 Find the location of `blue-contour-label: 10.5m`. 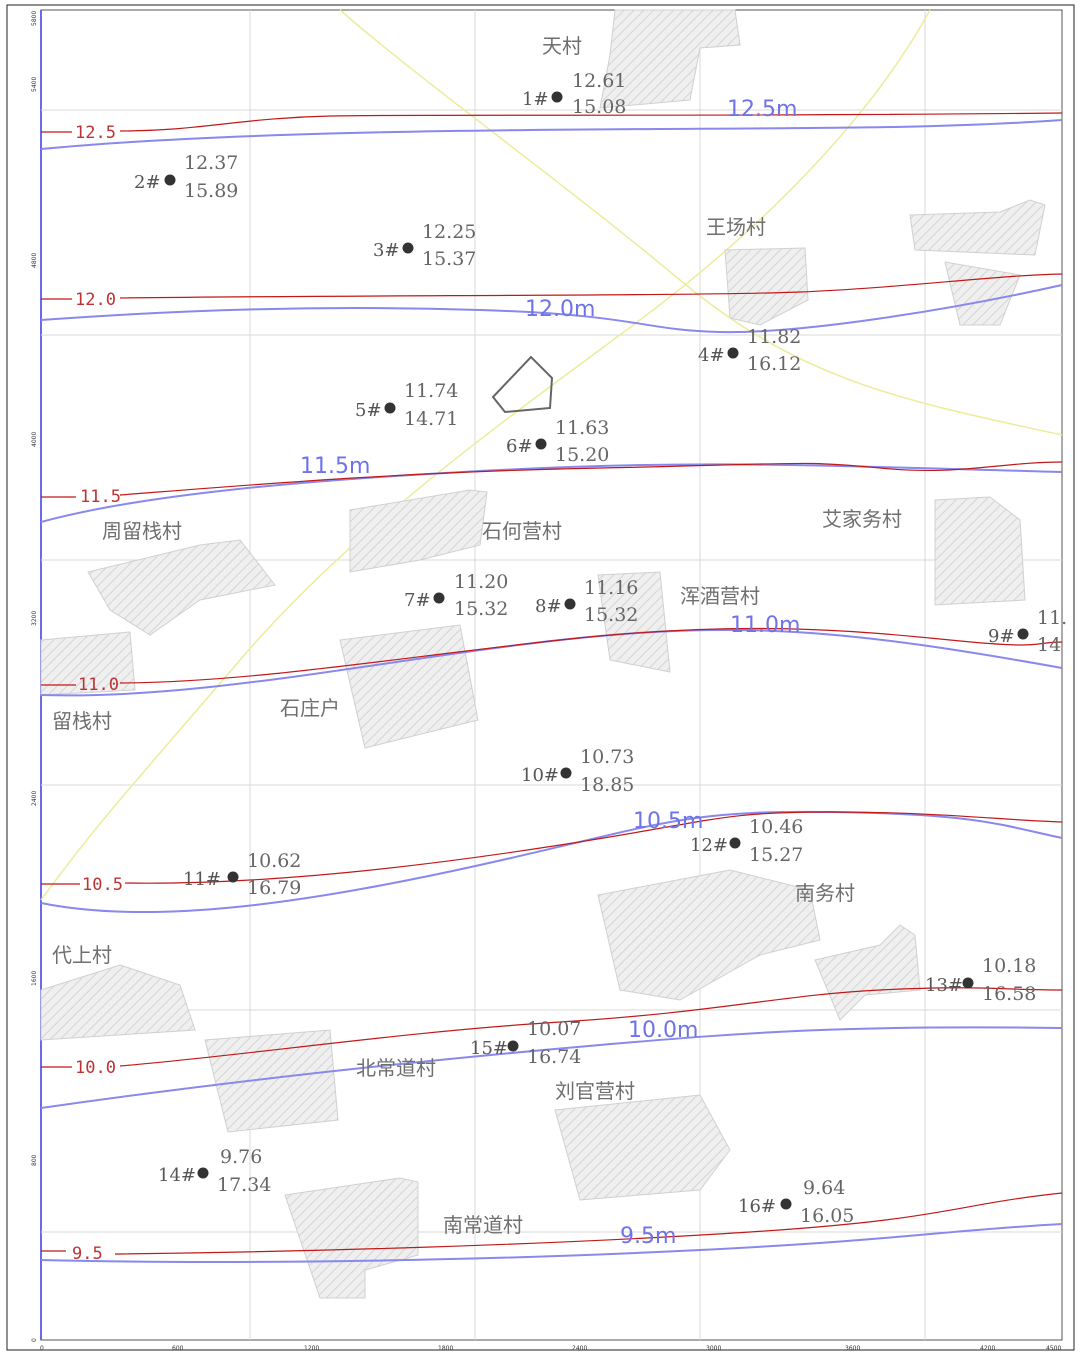

blue-contour-label: 10.5m is located at coordinates (668, 821).